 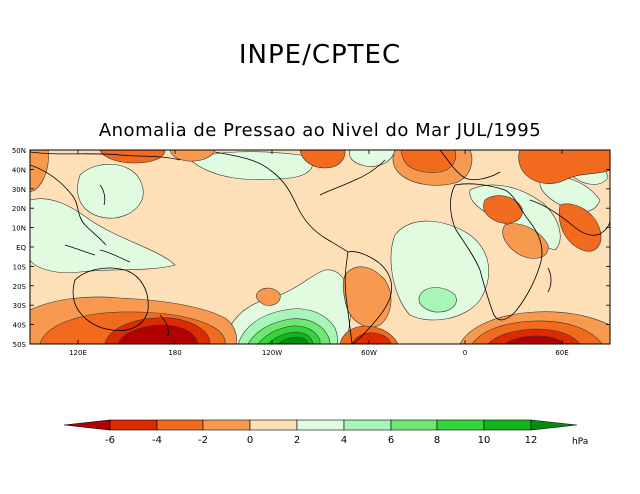 What do you see at coordinates (437, 440) in the screenshot?
I see `legend-tick: 8` at bounding box center [437, 440].